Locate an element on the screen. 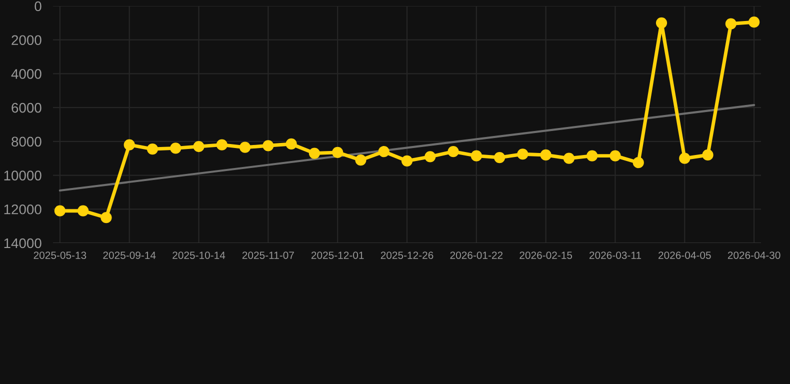  x-tick-label: 2025-05-13 is located at coordinates (60, 255).